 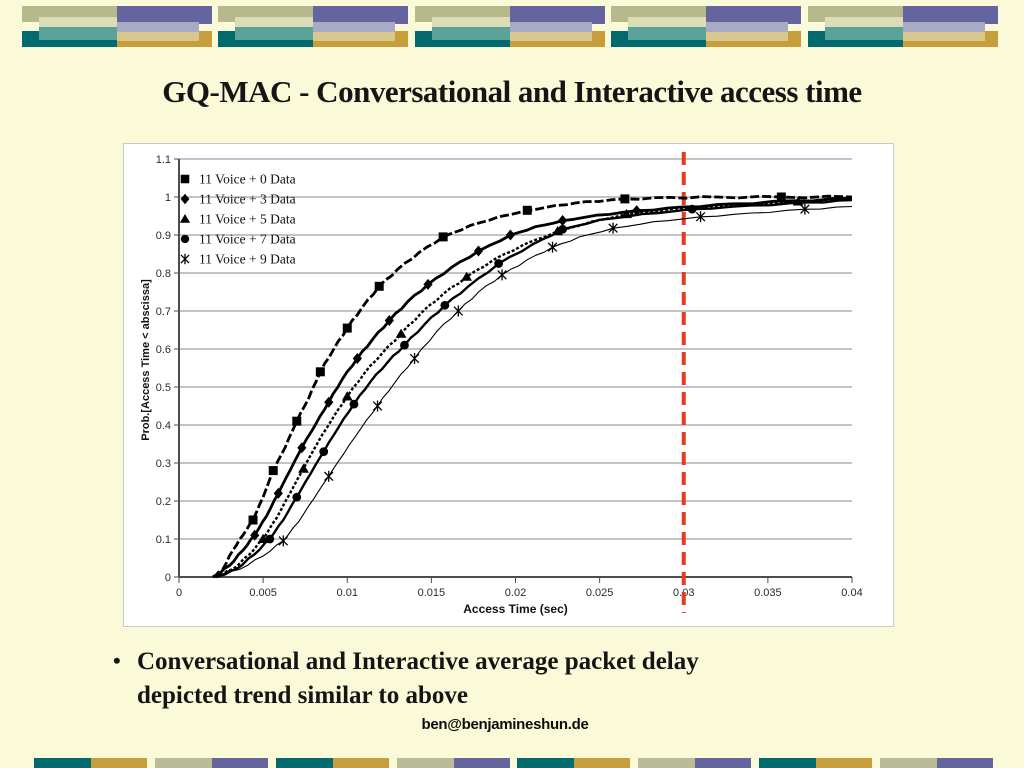 I want to click on svg-text: 0.025, so click(x=600, y=593).